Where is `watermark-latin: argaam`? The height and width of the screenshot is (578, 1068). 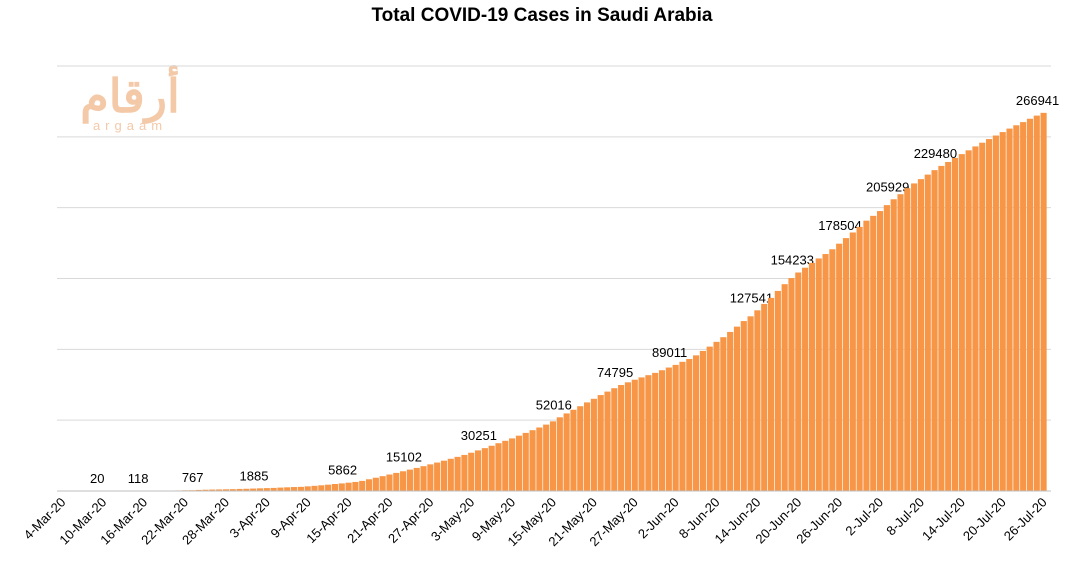
watermark-latin: argaam is located at coordinates (130, 125).